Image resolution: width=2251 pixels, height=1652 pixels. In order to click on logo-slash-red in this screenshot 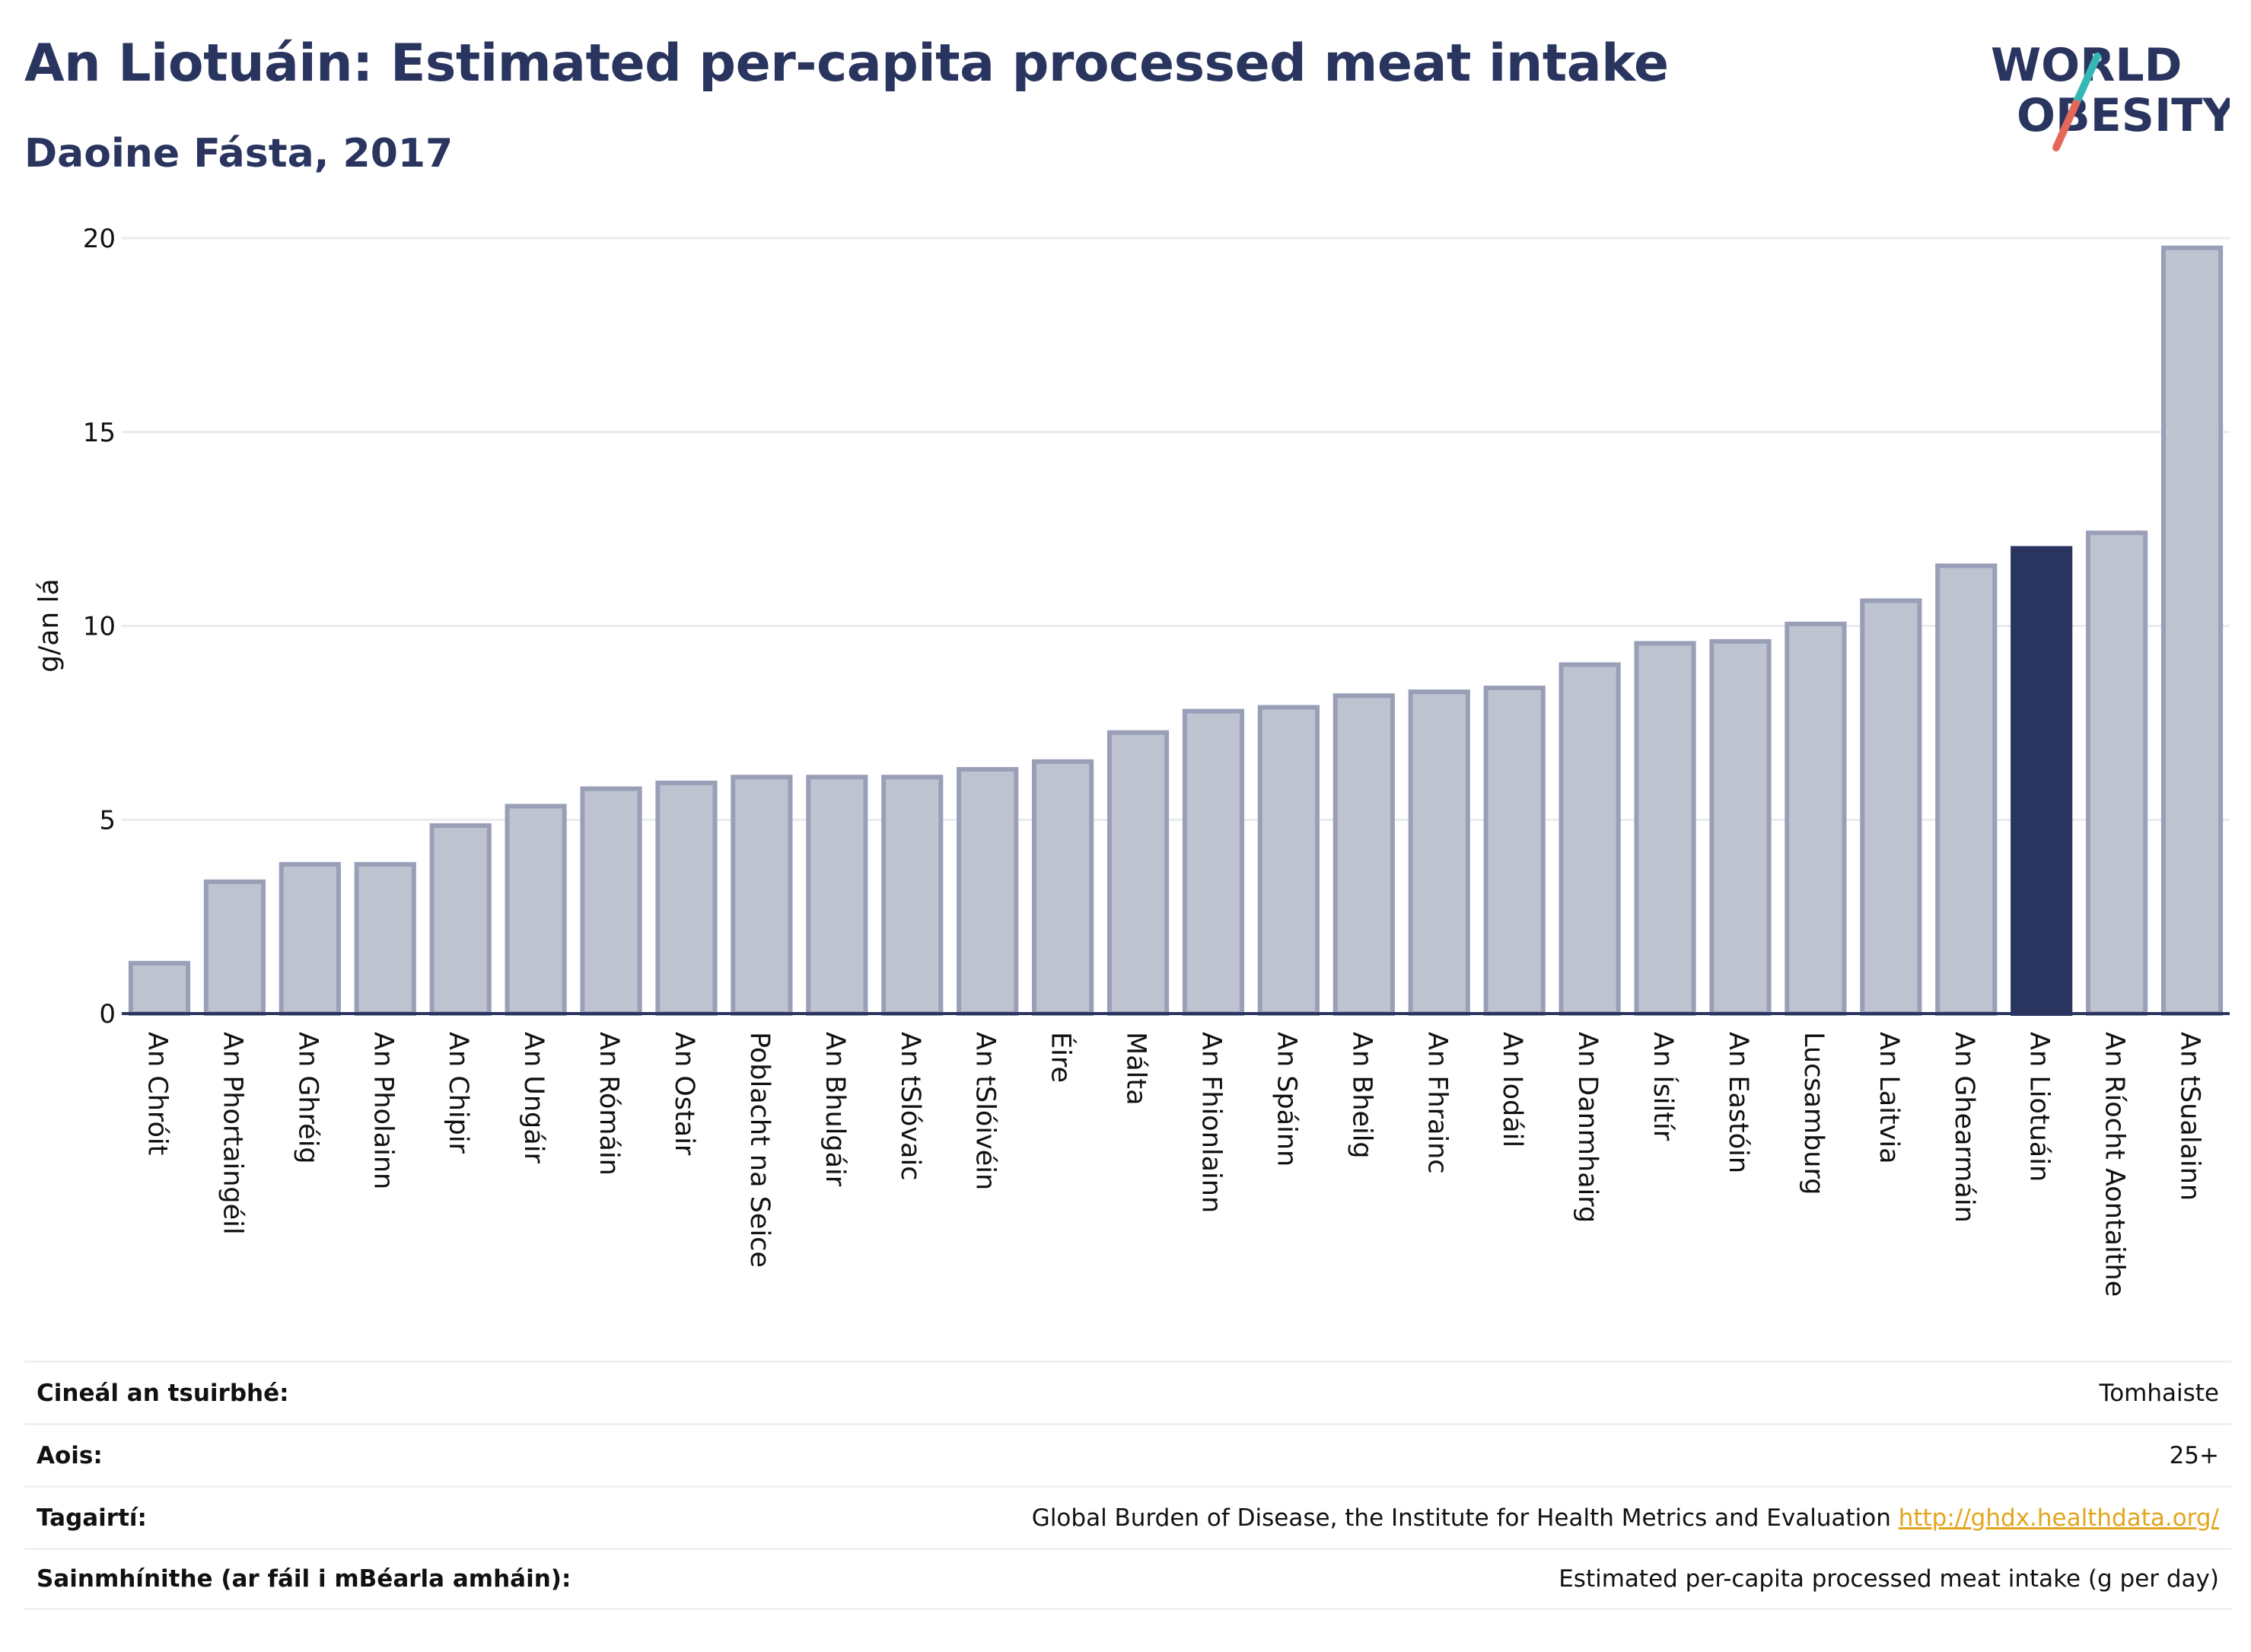, I will do `click(2066, 125)`.